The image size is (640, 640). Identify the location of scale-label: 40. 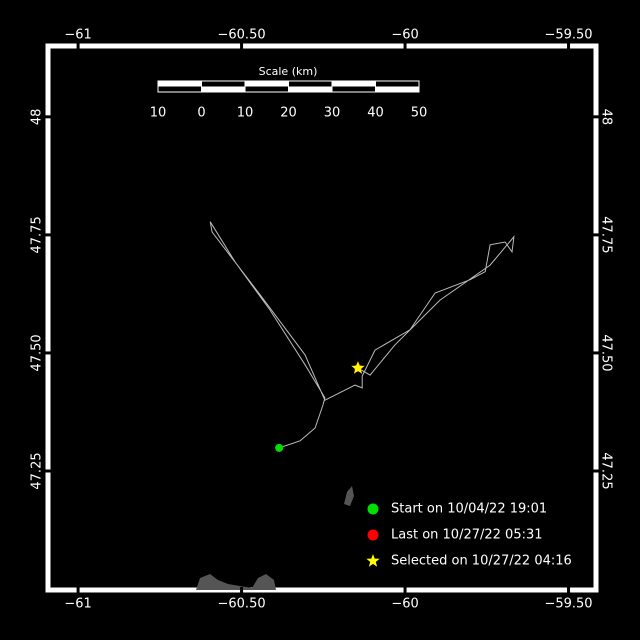
(375, 113).